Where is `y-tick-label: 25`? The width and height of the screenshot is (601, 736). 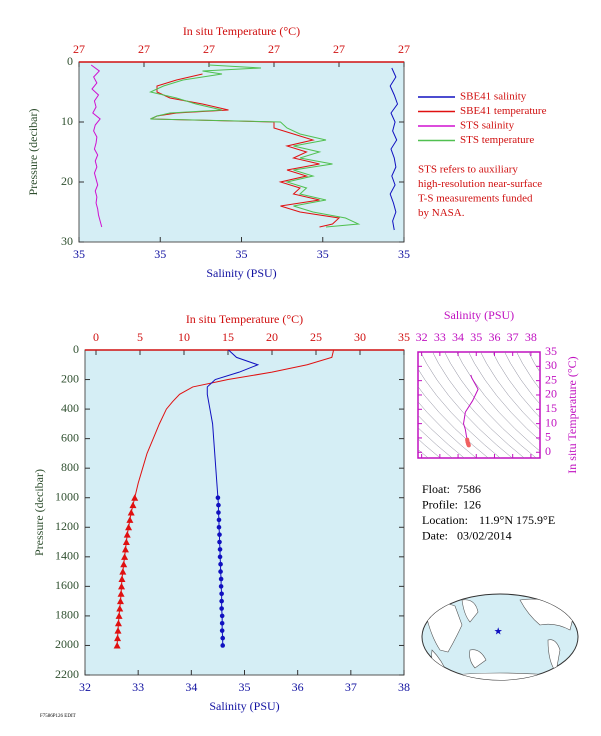 y-tick-label: 25 is located at coordinates (551, 379).